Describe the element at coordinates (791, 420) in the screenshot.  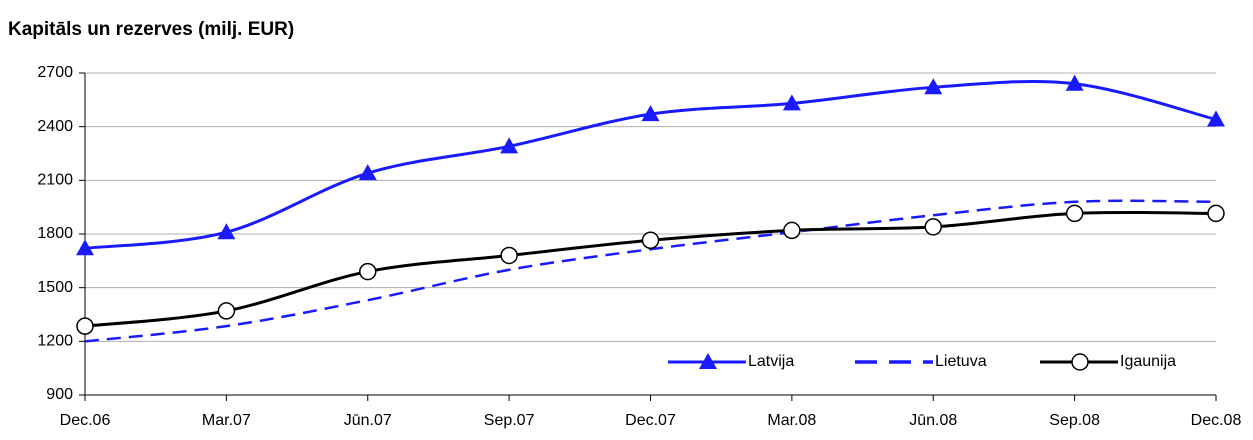
I see `x-tick-label: Mar.08` at that location.